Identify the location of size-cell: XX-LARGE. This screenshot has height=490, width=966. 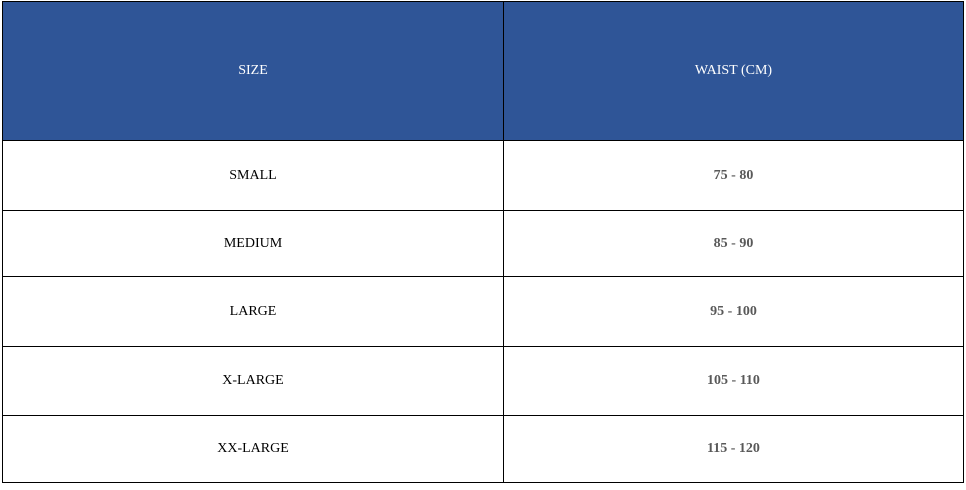
(253, 449).